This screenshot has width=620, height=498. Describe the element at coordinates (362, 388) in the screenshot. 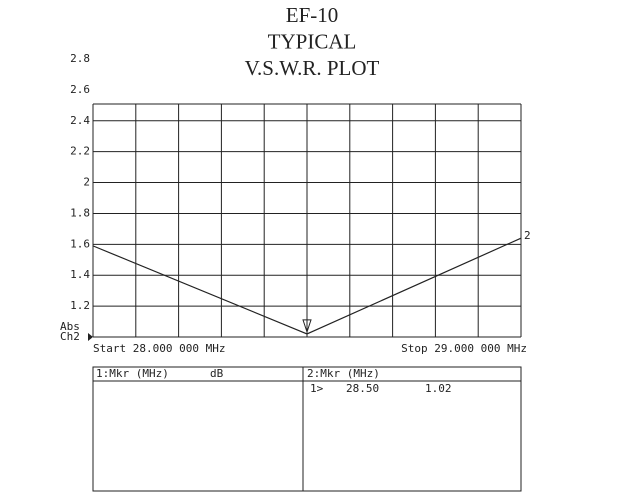

I see `marker-x: 28.50` at that location.